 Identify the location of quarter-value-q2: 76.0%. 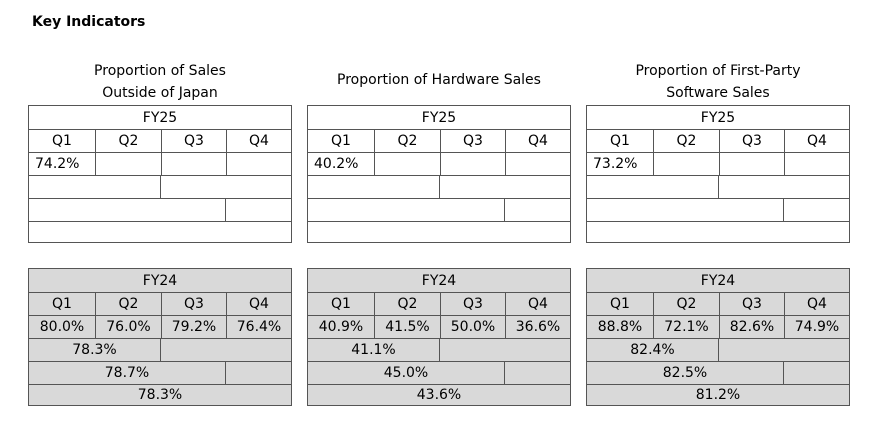
(128, 326).